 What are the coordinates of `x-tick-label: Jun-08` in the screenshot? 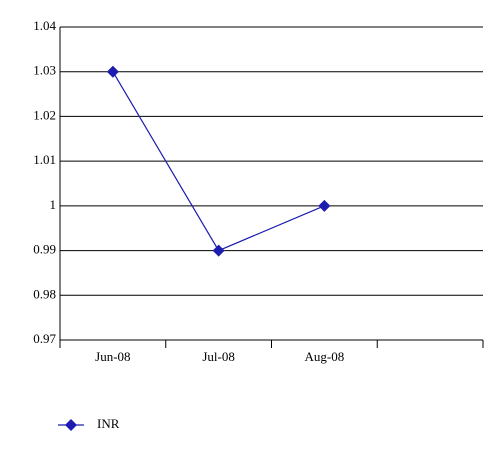 It's located at (112, 356).